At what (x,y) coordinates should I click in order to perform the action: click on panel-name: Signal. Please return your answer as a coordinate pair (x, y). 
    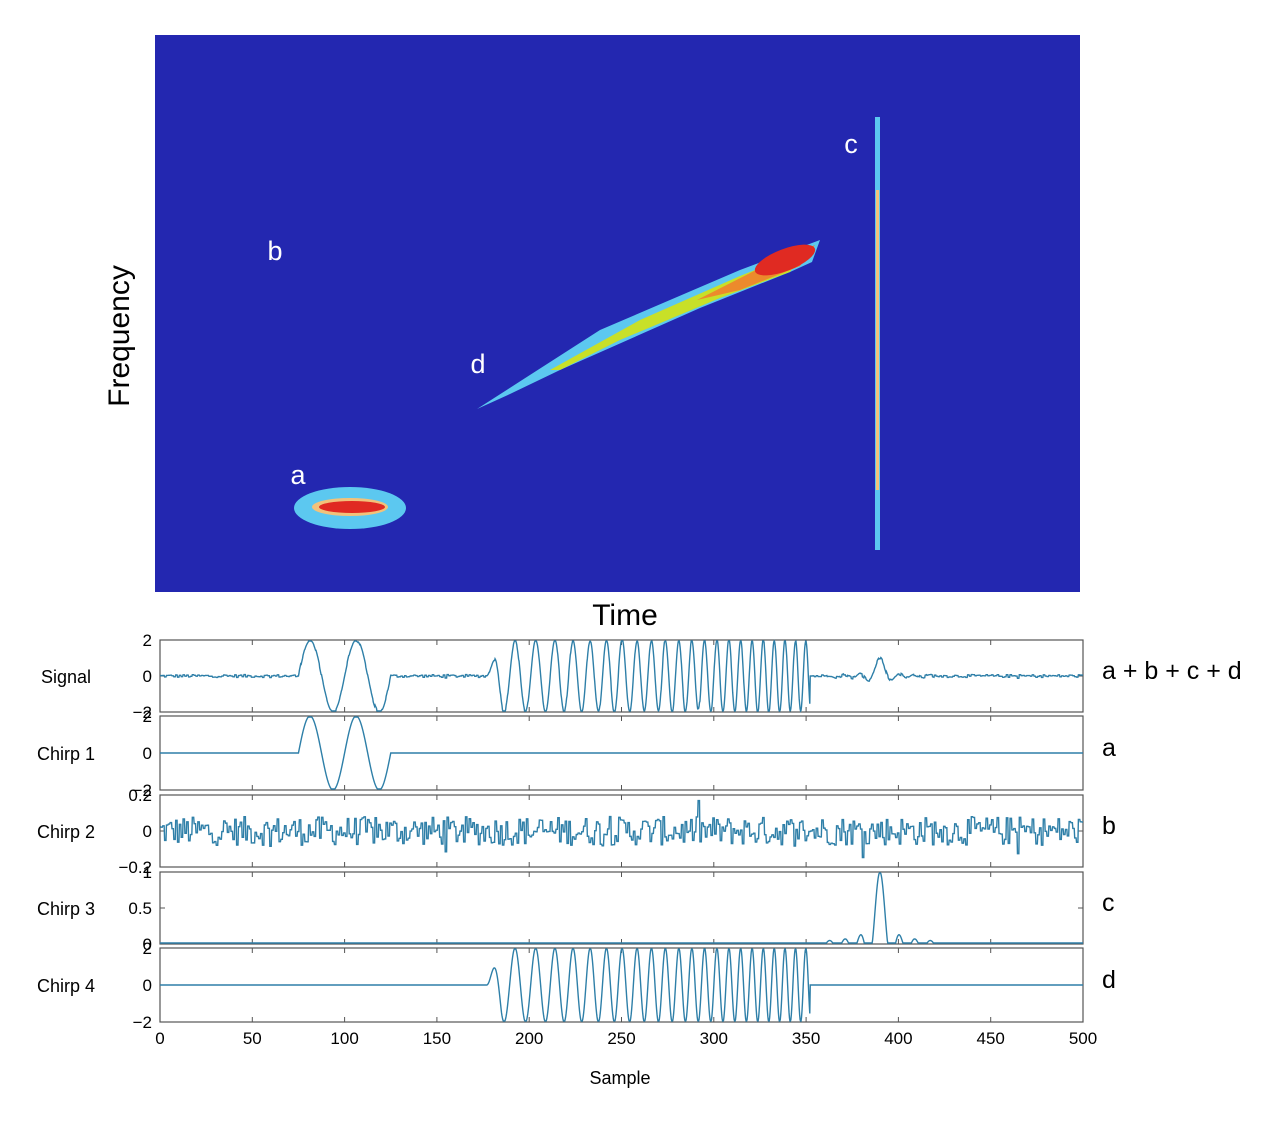
    Looking at the image, I should click on (66, 677).